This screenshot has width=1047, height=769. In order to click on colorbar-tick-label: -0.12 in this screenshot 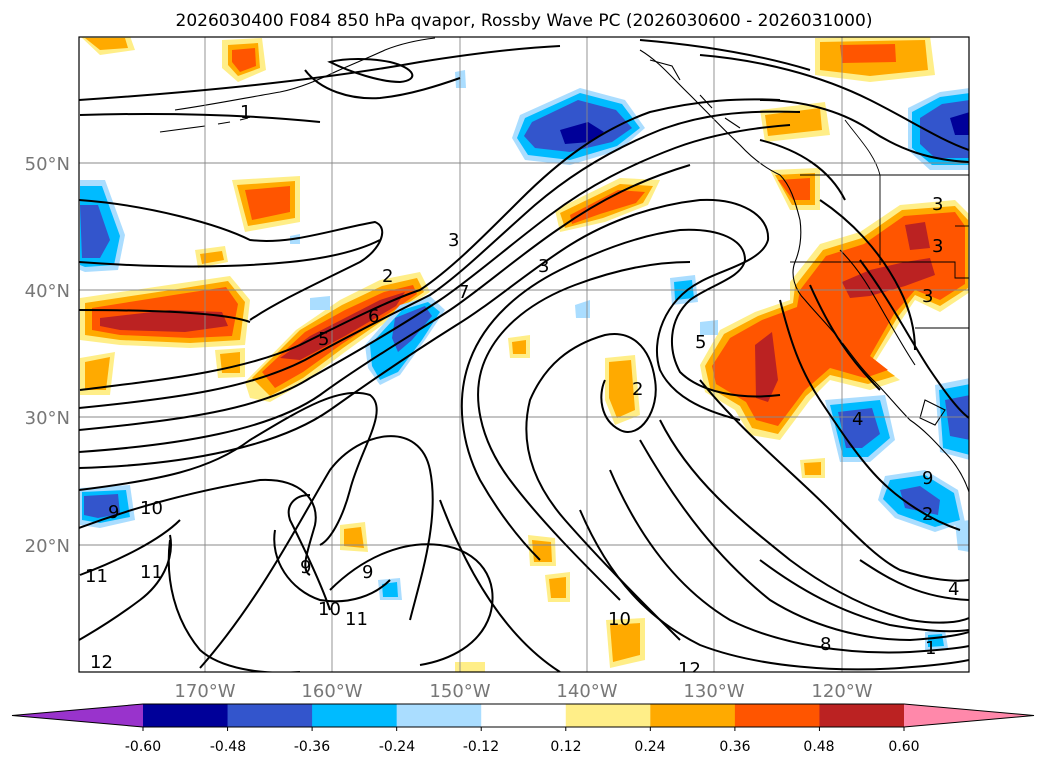, I will do `click(481, 747)`.